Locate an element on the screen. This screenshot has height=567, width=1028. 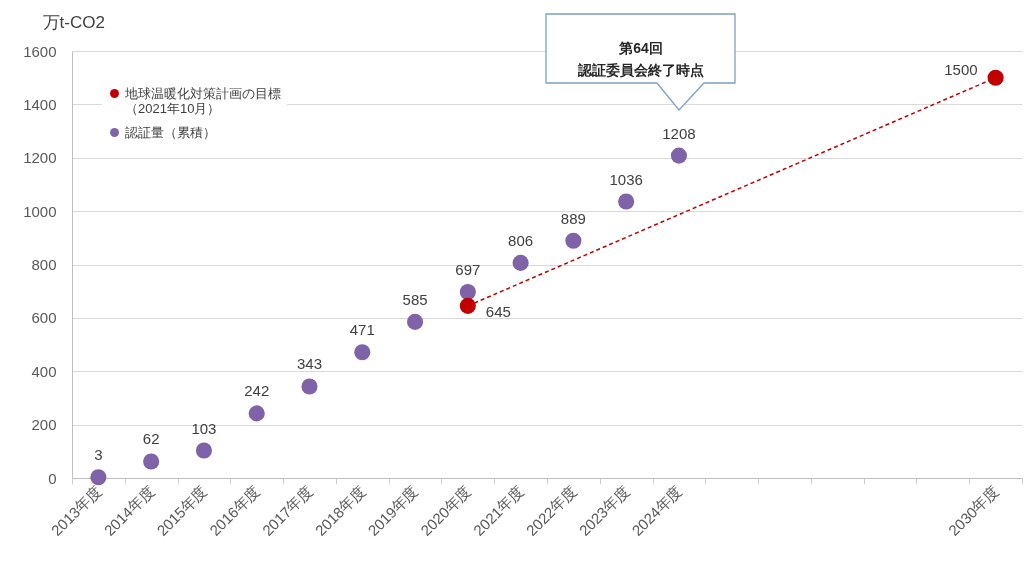
data-label: 1036 is located at coordinates (626, 179).